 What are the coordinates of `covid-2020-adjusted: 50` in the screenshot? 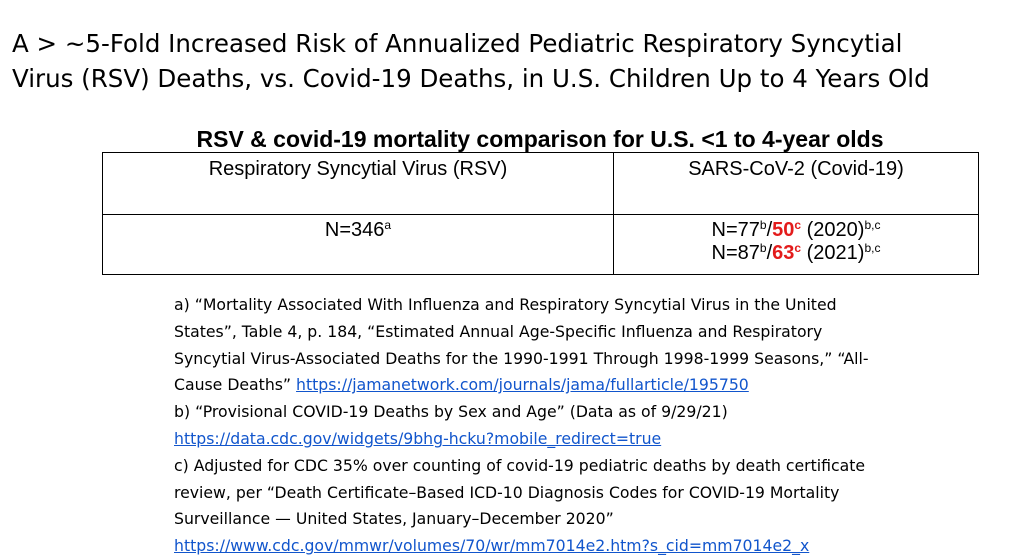 It's located at (783, 230).